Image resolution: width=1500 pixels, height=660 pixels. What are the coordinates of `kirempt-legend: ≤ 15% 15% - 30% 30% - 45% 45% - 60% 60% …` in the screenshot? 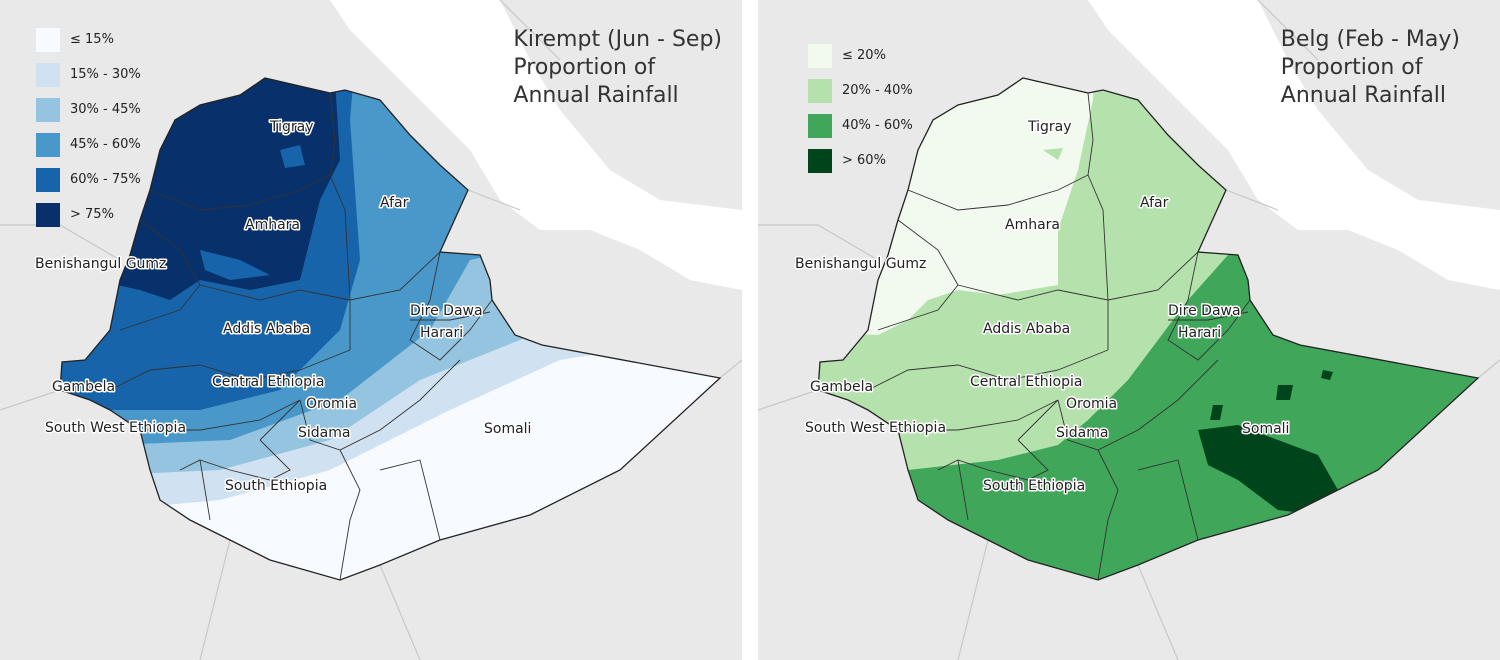 It's located at (88, 127).